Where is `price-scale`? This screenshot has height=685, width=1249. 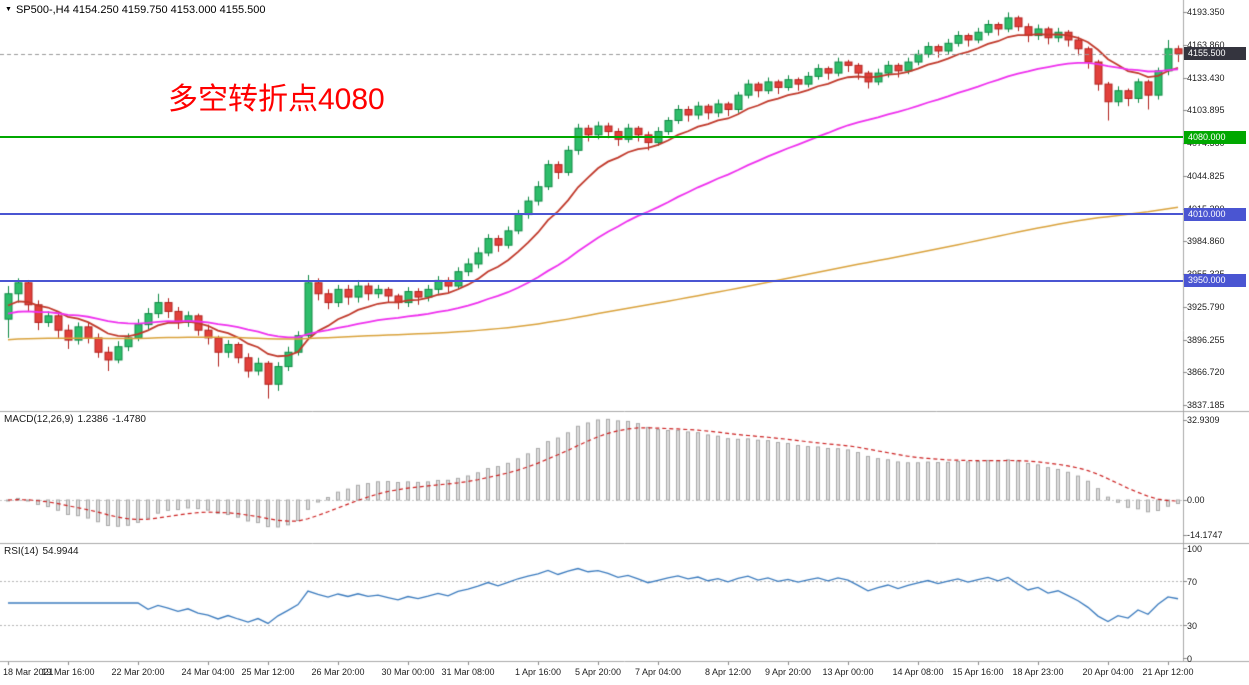 price-scale is located at coordinates (1216, 330).